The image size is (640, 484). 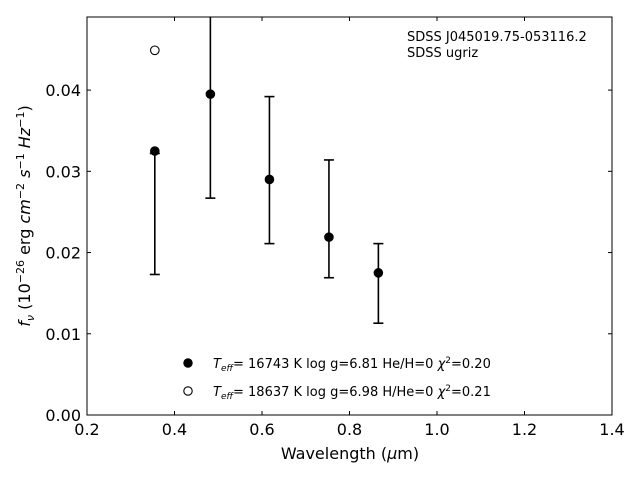 What do you see at coordinates (174, 429) in the screenshot?
I see `x-tick-label-1: 0.4` at bounding box center [174, 429].